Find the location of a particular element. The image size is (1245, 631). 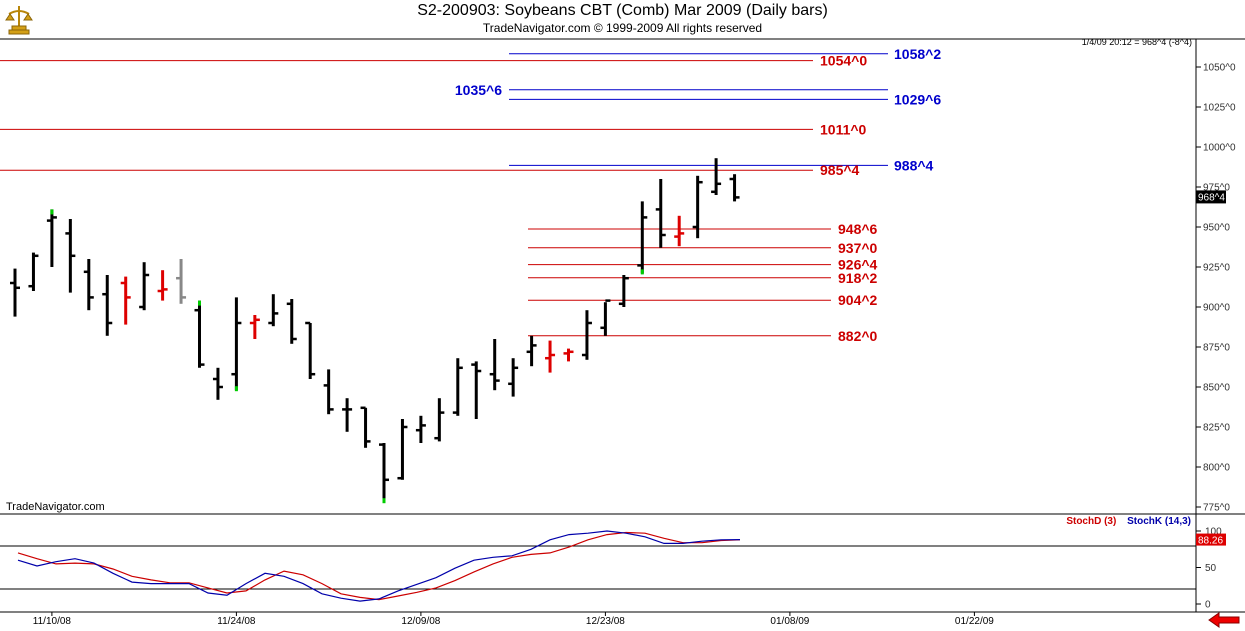

stoch-tick-label: 50 is located at coordinates (1211, 568).